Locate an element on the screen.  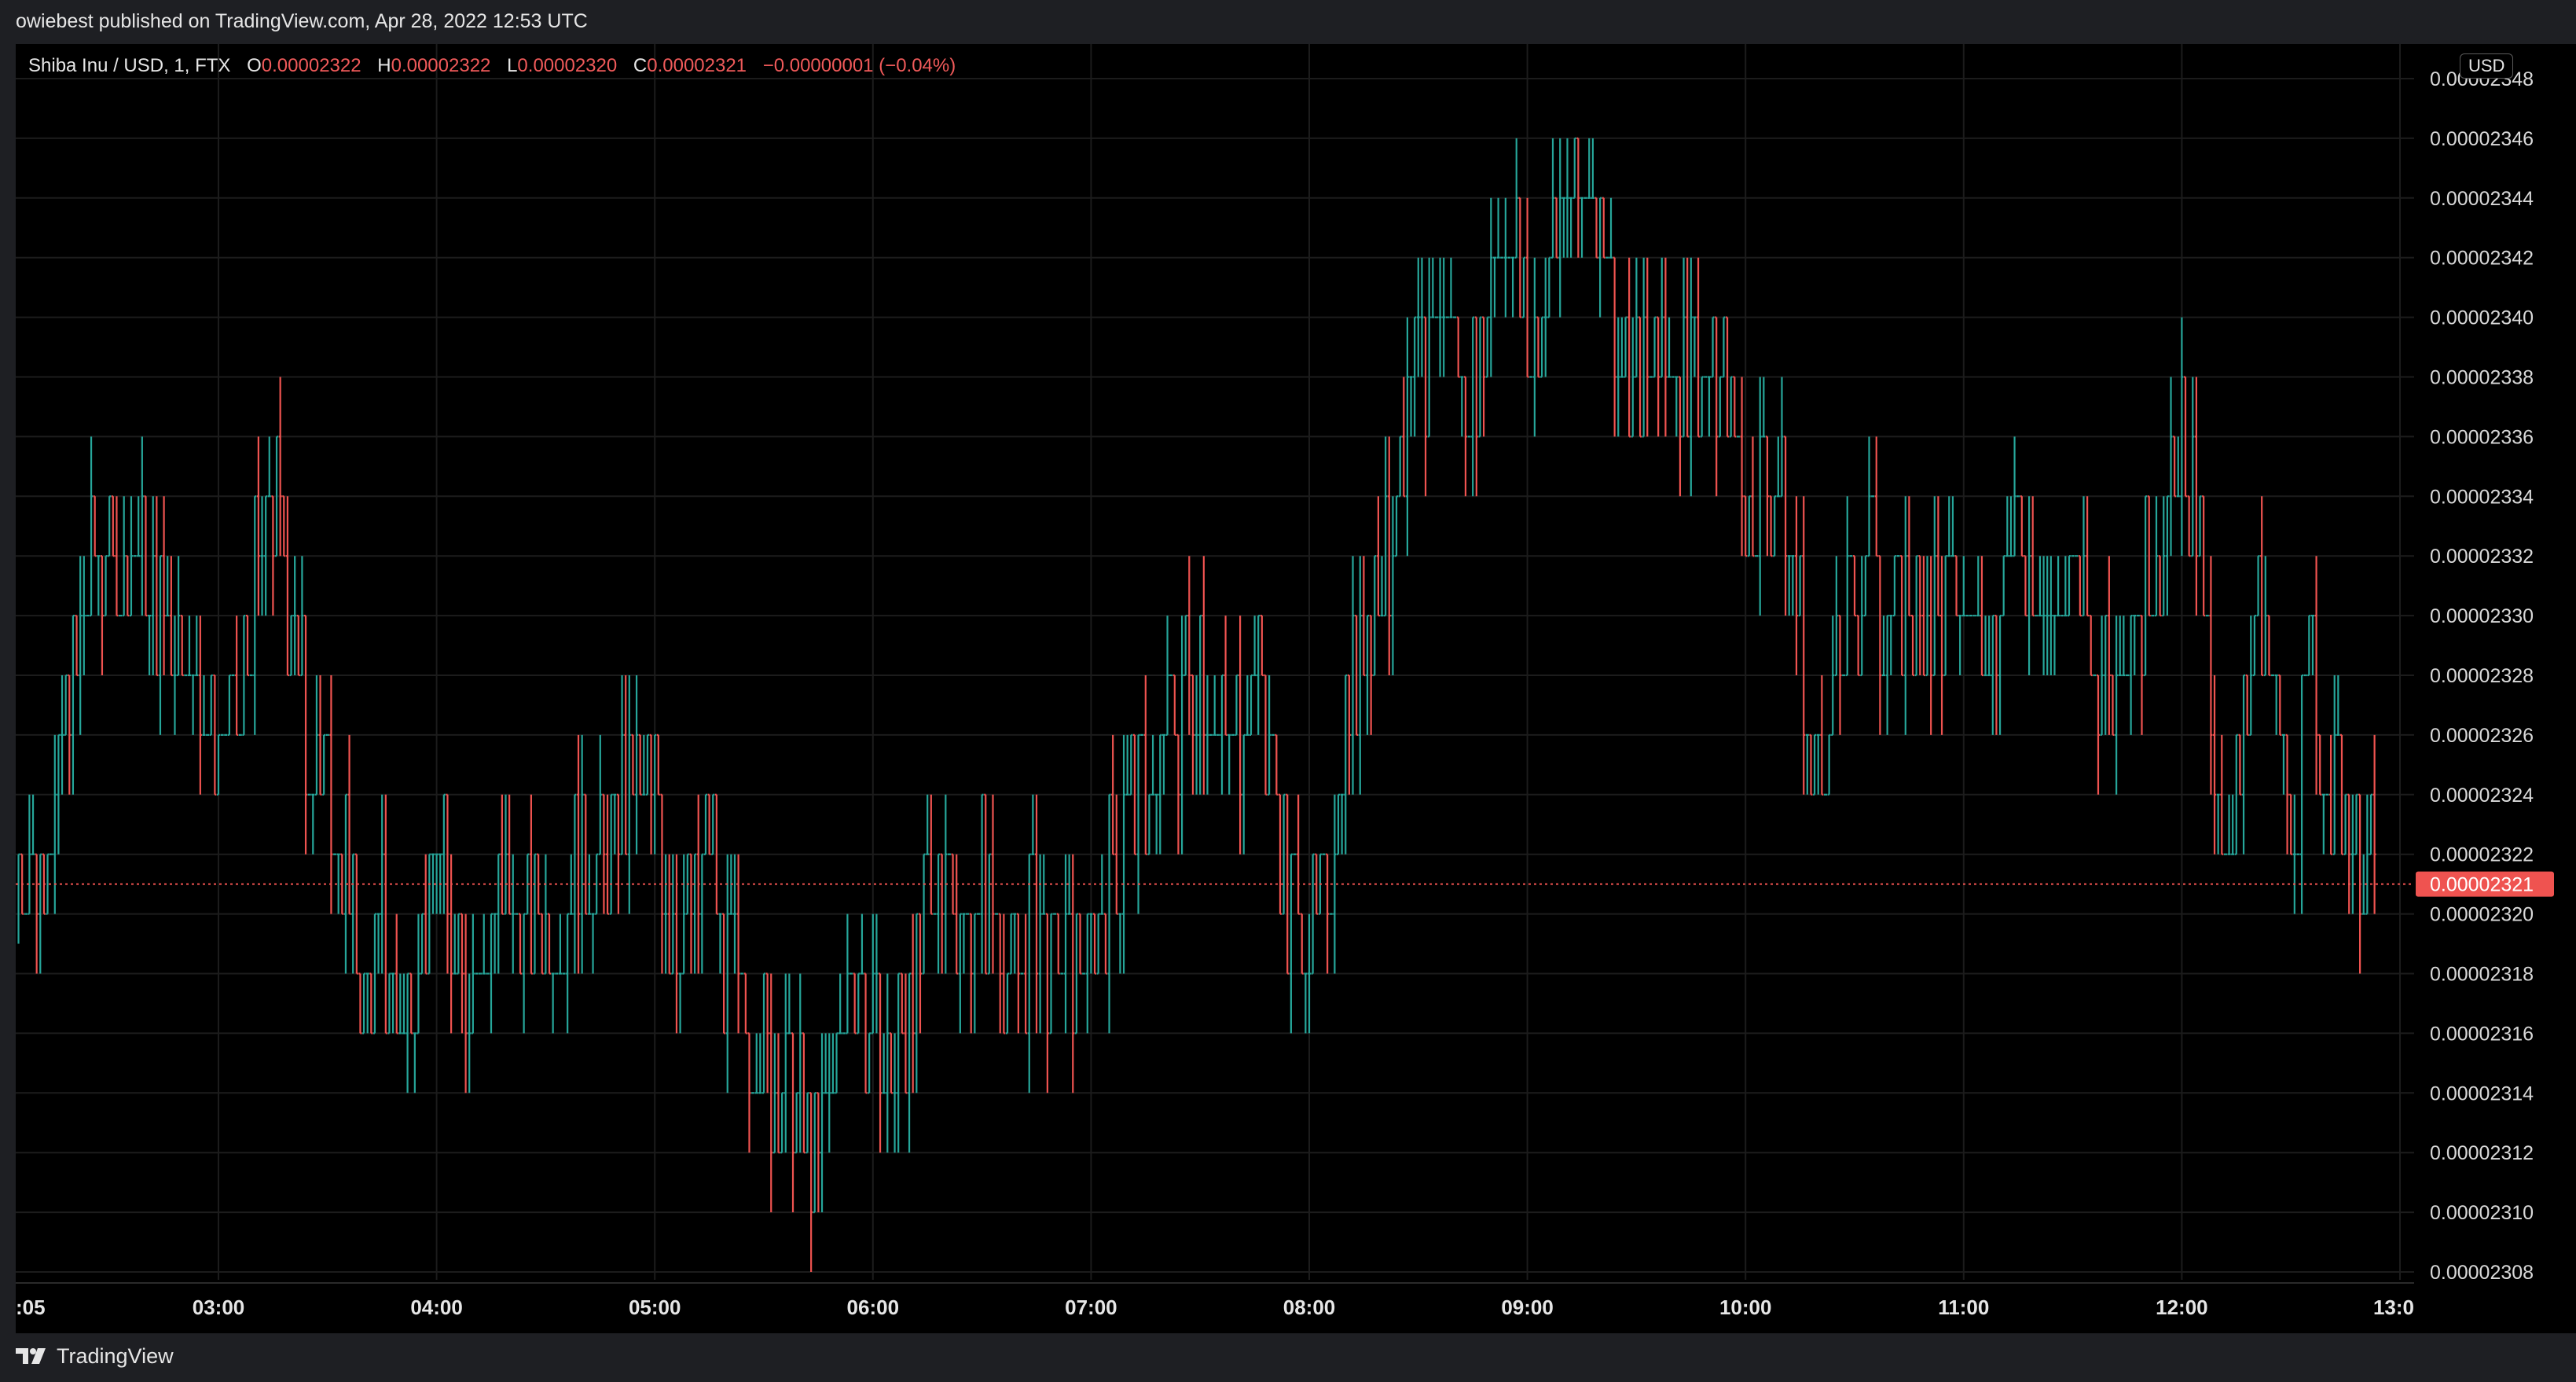
y-tick-label: 0.00002326 is located at coordinates (2482, 736).